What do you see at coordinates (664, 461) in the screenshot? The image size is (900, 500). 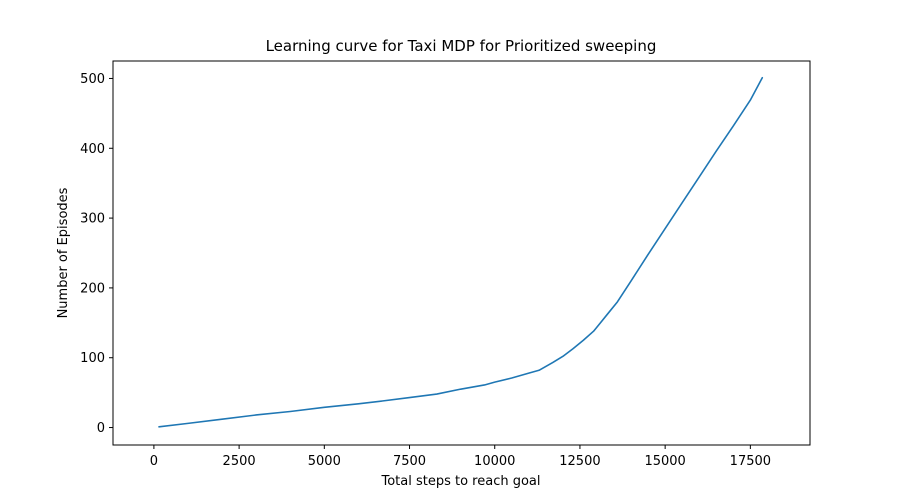 I see `x-tick-label: 15000` at bounding box center [664, 461].